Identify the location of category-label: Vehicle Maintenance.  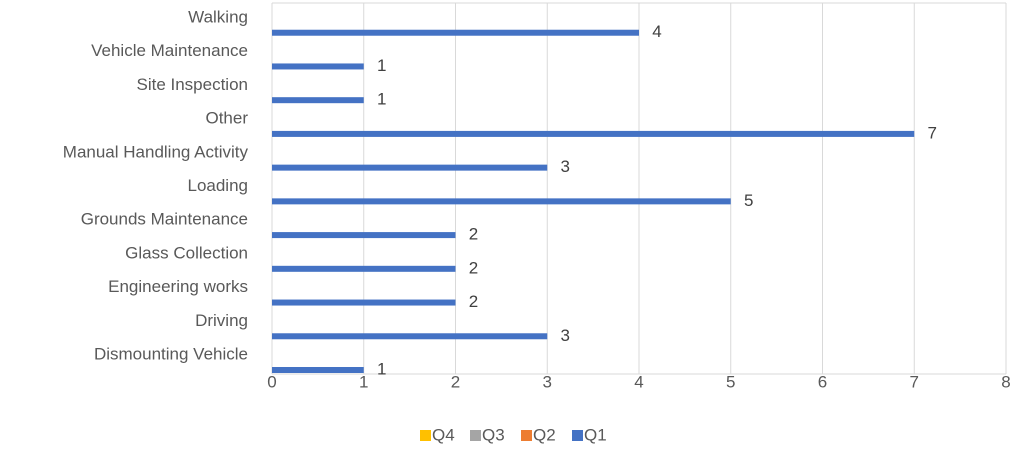
(169, 50).